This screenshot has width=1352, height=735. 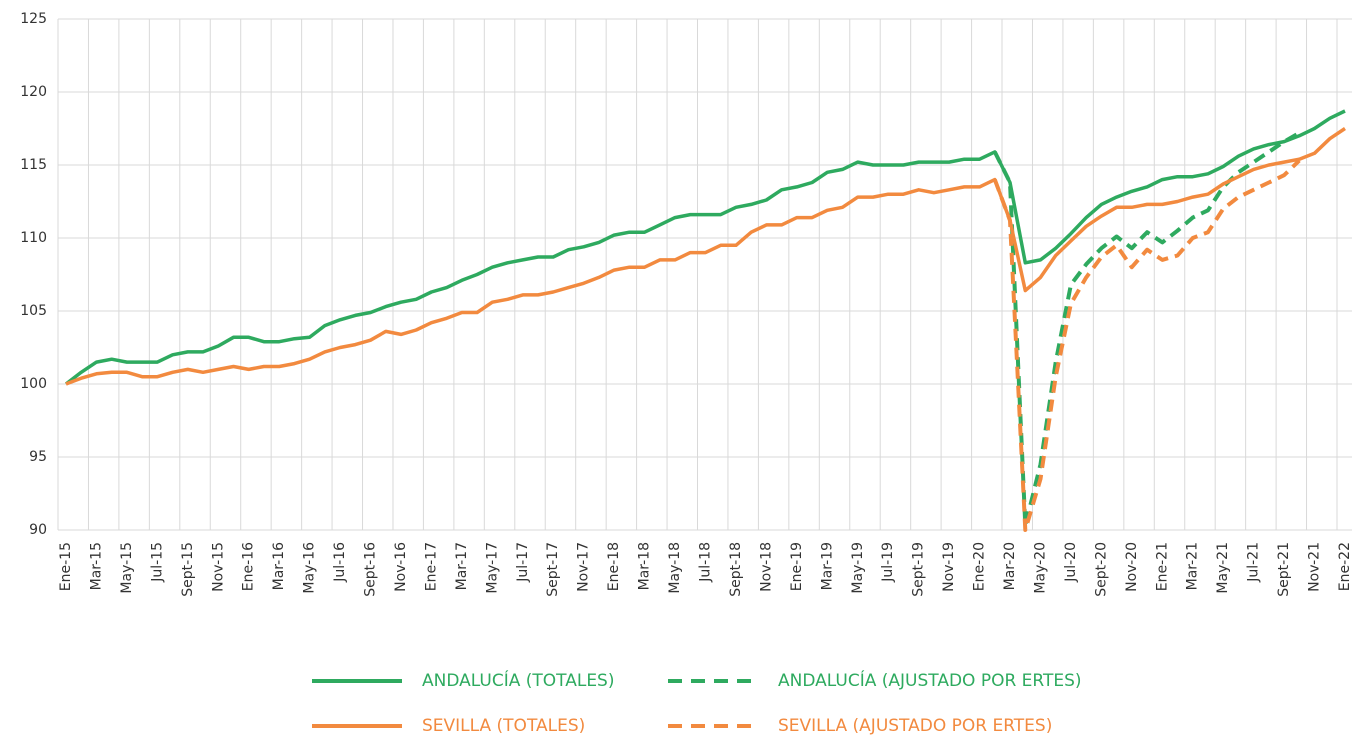 I want to click on x-tick-label: Nov-15, so click(x=218, y=567).